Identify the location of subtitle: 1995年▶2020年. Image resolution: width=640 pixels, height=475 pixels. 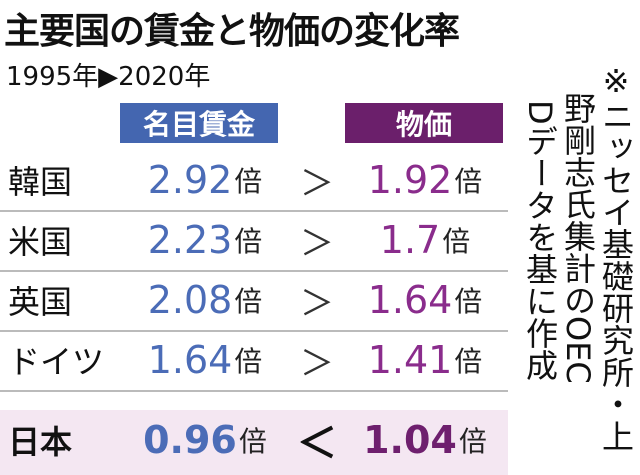
(108, 77).